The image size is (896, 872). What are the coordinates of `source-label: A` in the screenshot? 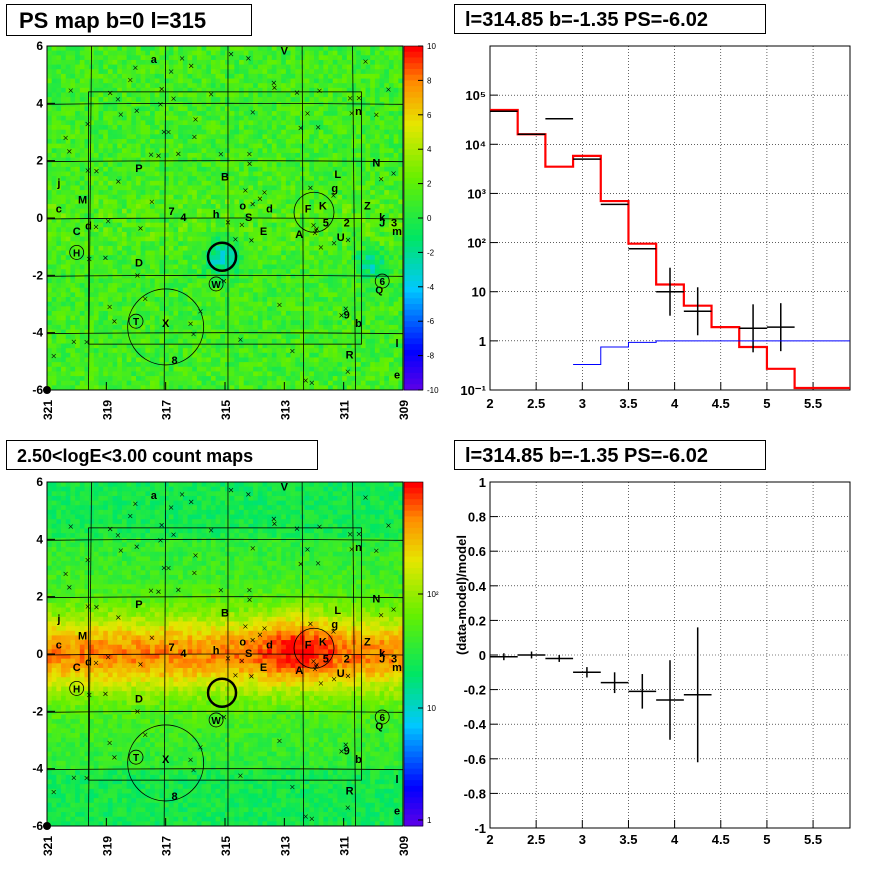 It's located at (299, 671).